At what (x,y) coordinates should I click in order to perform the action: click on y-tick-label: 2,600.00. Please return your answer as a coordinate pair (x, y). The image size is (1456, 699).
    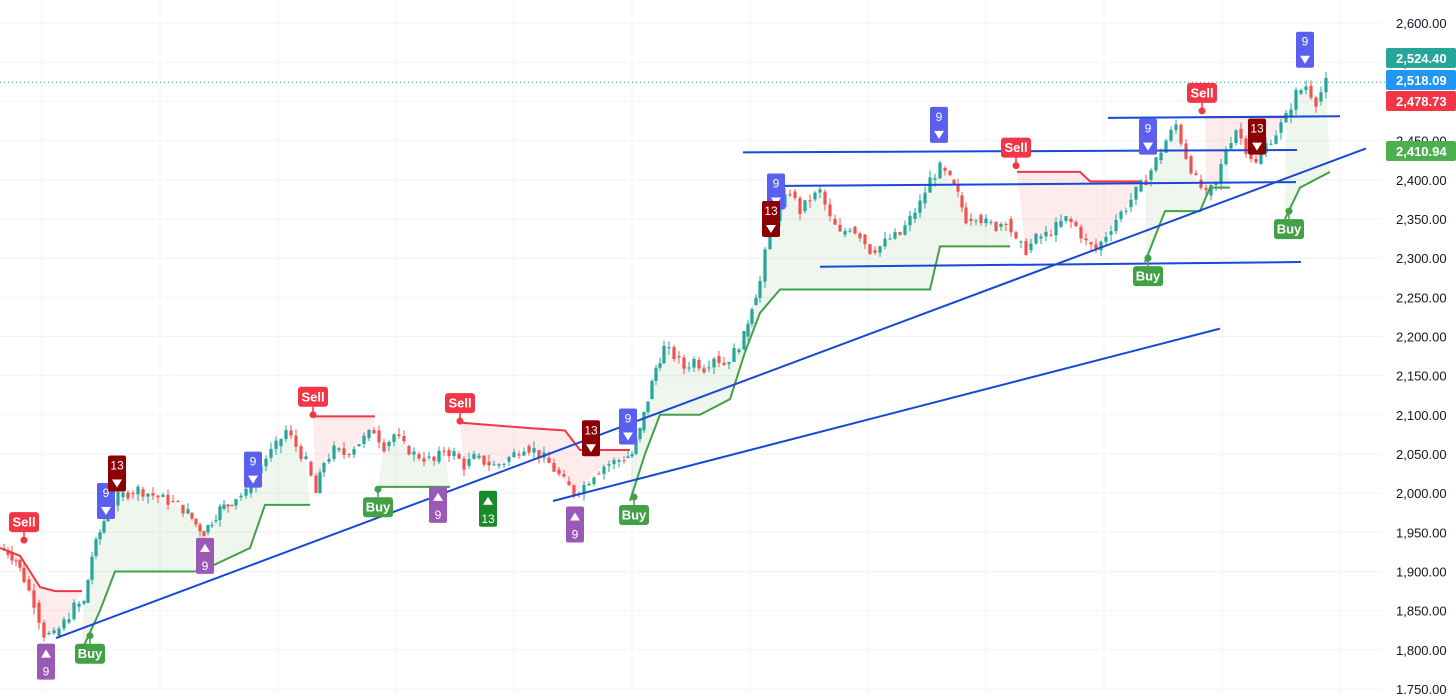
    Looking at the image, I should click on (1421, 23).